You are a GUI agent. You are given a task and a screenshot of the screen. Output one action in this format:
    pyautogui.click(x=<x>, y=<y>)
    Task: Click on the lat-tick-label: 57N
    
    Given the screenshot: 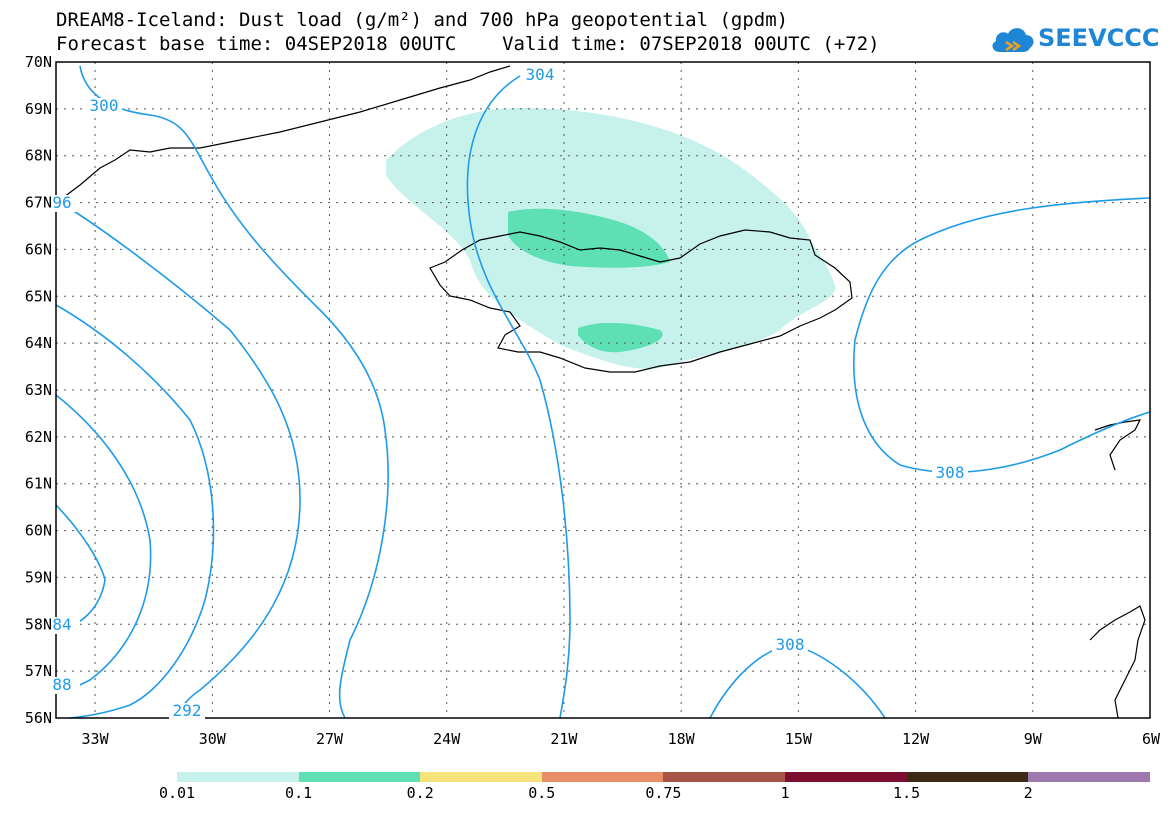 What is the action you would take?
    pyautogui.click(x=38, y=671)
    